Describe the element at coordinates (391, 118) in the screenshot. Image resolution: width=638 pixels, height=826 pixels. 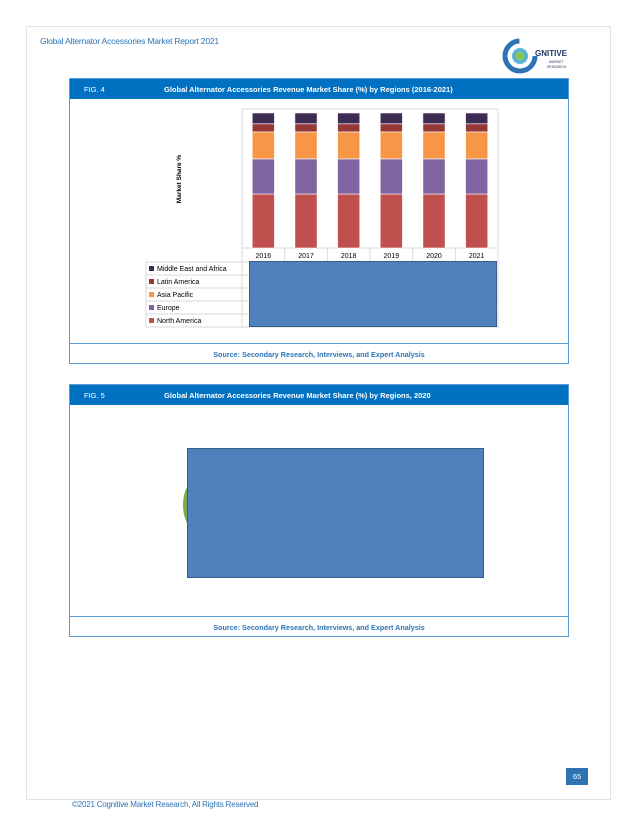
I see `bar-middle-east-and-africa-2019` at that location.